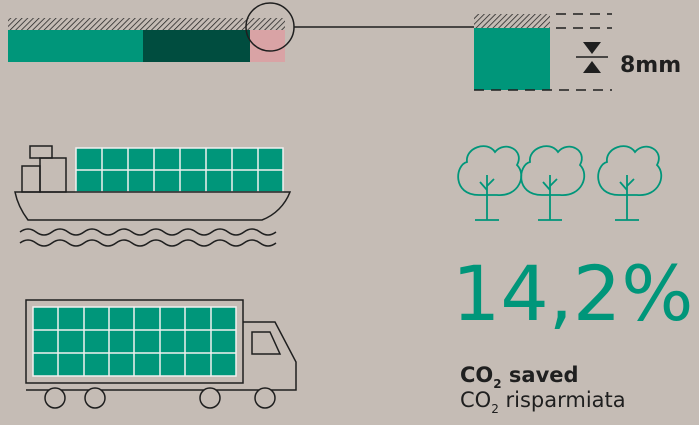  I want to click on label-text: saved, so click(540, 375).